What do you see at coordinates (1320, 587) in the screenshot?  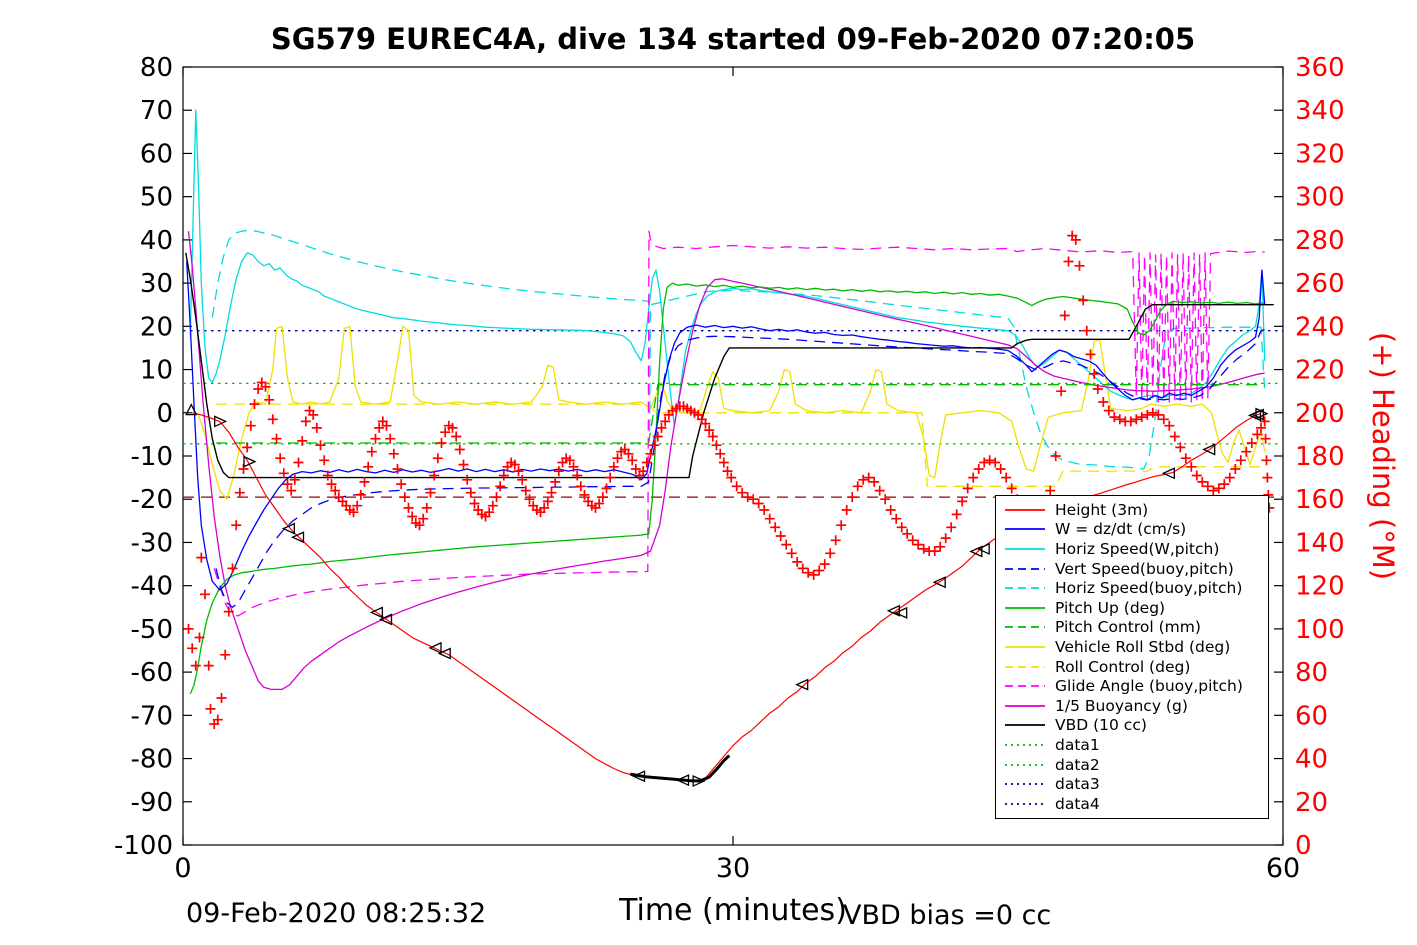 I see `y-right-tick-label: 120` at bounding box center [1320, 587].